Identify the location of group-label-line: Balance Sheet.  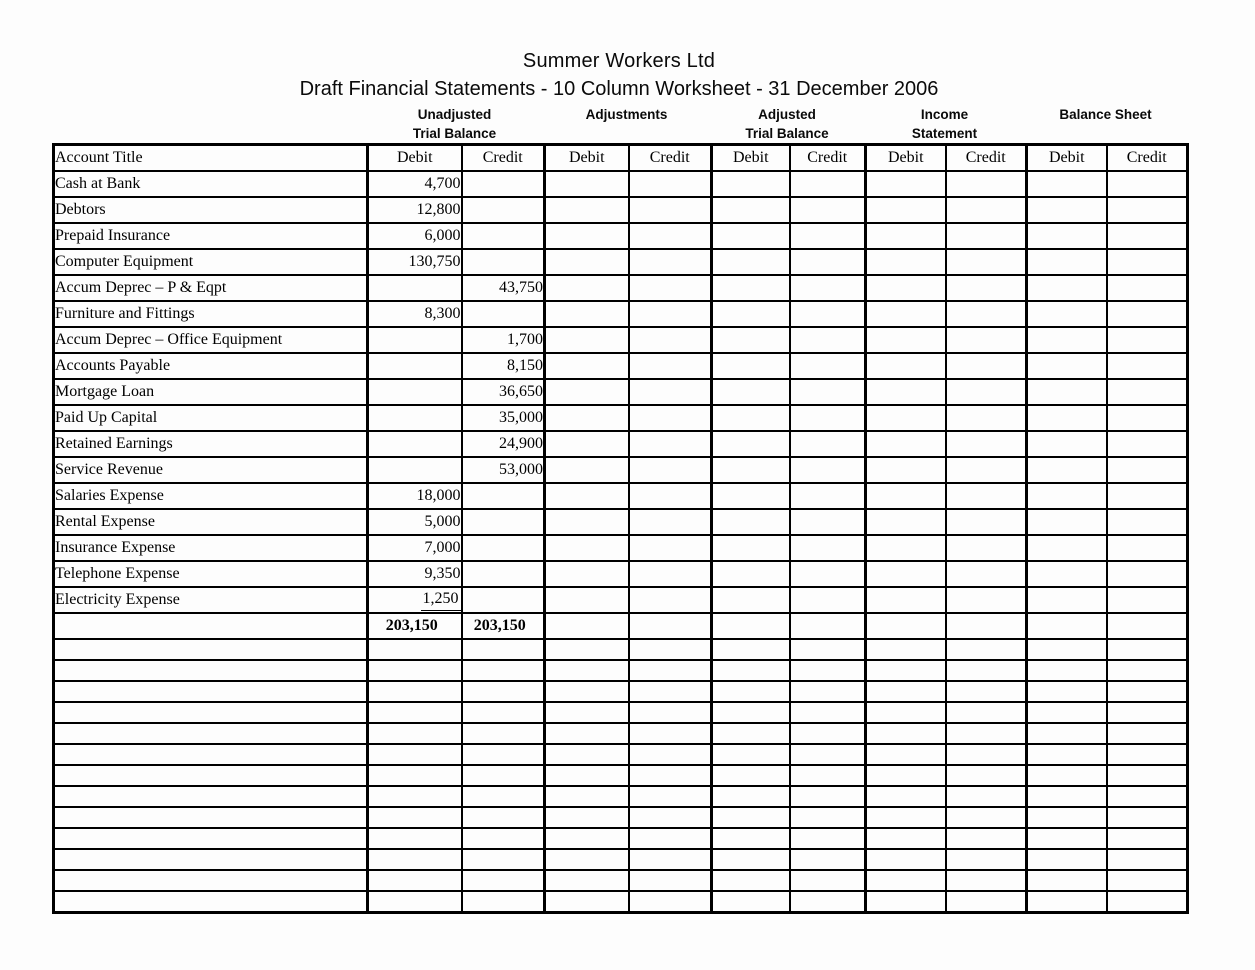
(1105, 114).